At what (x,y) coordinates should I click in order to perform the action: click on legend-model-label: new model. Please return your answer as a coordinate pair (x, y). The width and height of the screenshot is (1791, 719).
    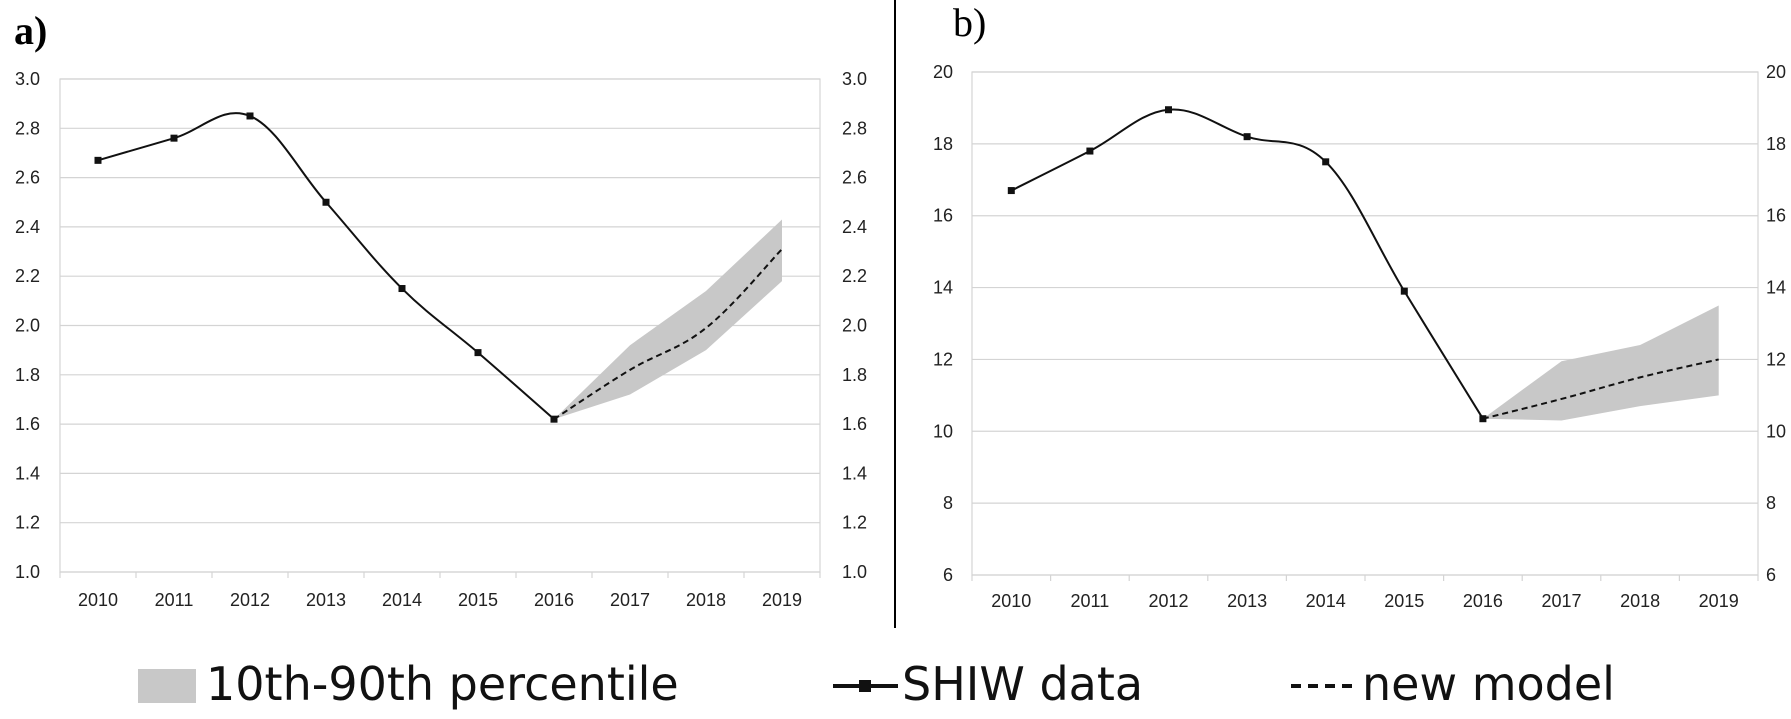
    Looking at the image, I should click on (1488, 684).